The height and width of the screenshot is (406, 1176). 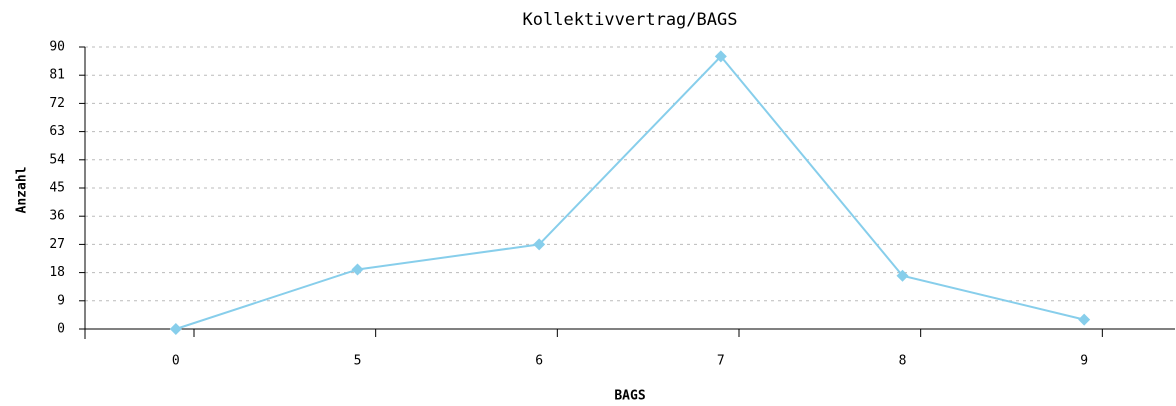 What do you see at coordinates (57, 244) in the screenshot?
I see `y-tick-label: 27` at bounding box center [57, 244].